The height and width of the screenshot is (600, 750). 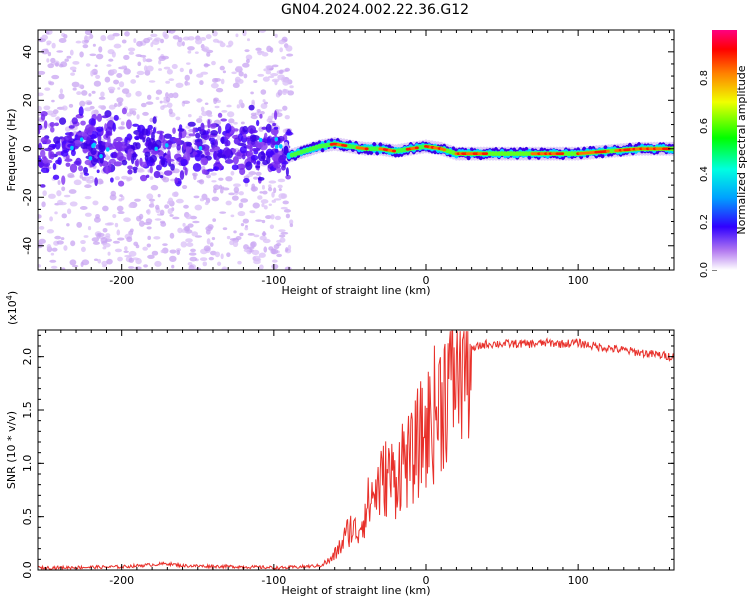 I want to click on colorbar-tick-label: 0.6, so click(x=704, y=126).